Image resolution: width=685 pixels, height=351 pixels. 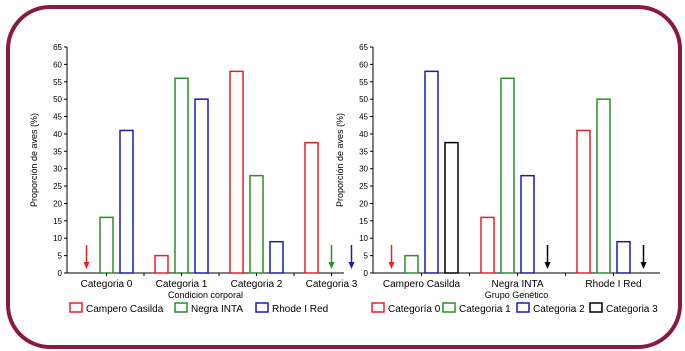 I want to click on x-axis-title: Grupo Genético, so click(x=517, y=295).